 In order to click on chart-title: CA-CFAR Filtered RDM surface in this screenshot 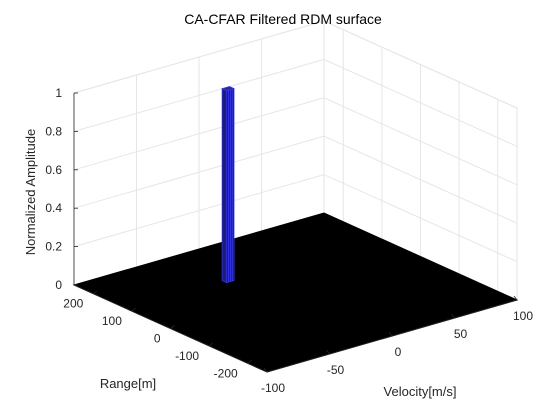, I will do `click(283, 19)`.